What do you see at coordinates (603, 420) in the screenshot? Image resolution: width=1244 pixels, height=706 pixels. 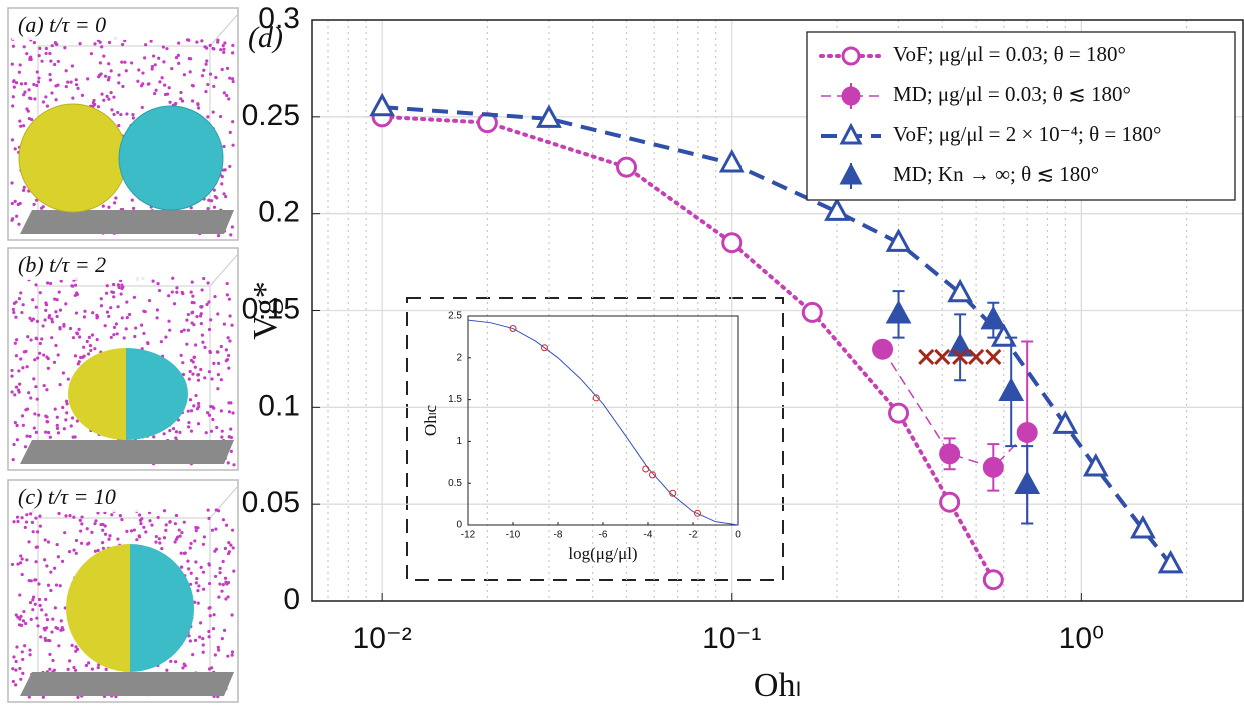 I see `plot-frame` at bounding box center [603, 420].